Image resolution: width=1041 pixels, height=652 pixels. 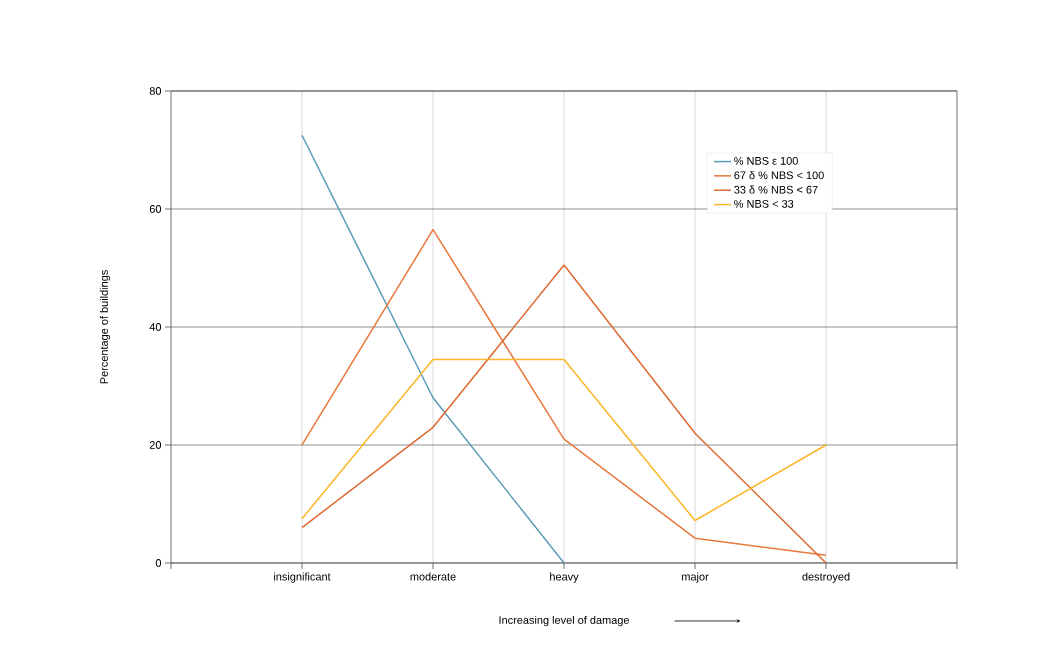 What do you see at coordinates (158, 563) in the screenshot?
I see `y-tick-label: 0` at bounding box center [158, 563].